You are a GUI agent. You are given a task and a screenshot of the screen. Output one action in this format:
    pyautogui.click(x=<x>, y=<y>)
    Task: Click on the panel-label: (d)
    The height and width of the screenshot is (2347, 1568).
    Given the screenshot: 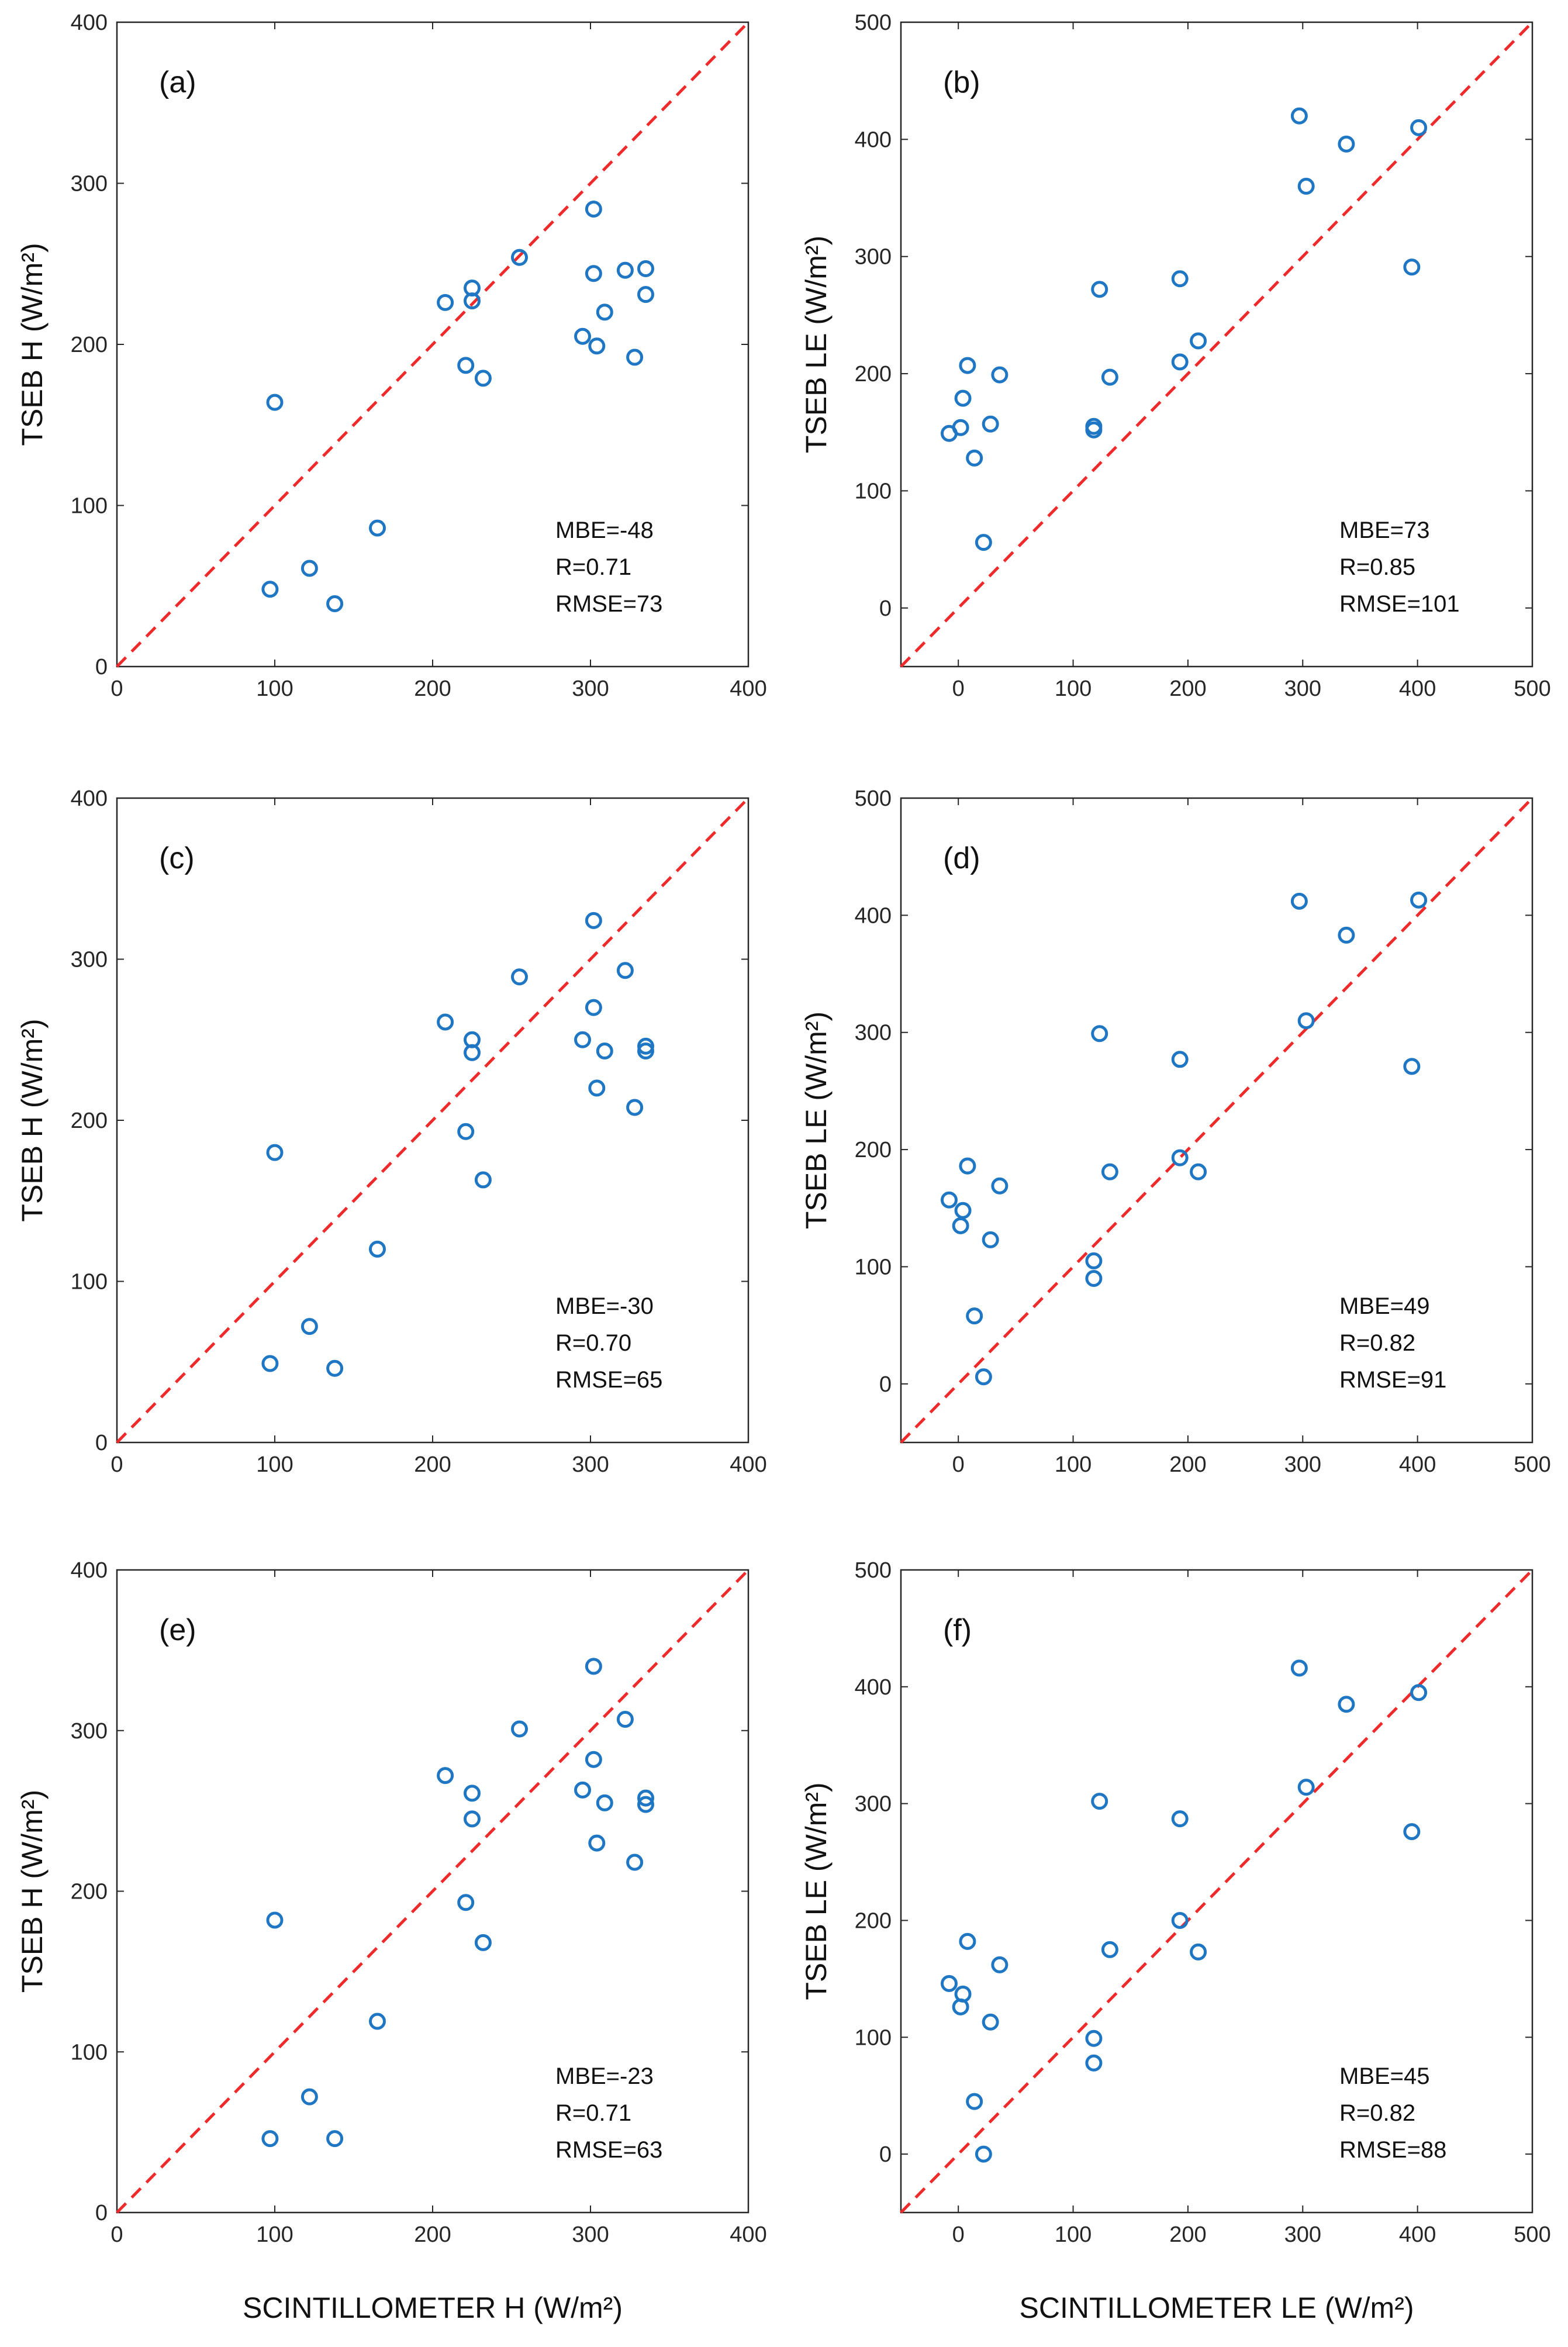 What is the action you would take?
    pyautogui.click(x=962, y=858)
    